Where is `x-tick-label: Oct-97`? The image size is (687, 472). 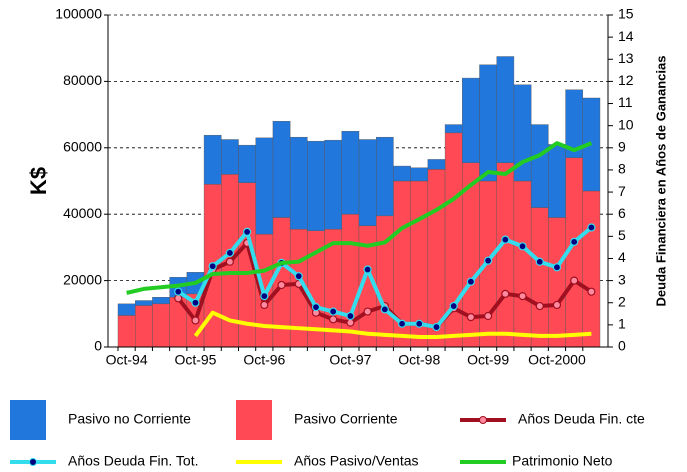
x-tick-label: Oct-97 is located at coordinates (350, 360).